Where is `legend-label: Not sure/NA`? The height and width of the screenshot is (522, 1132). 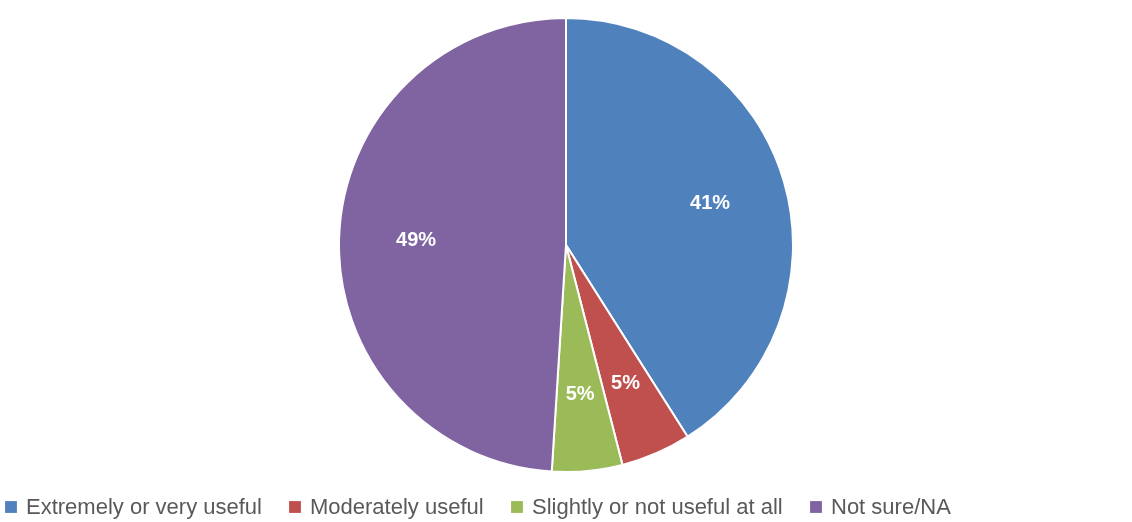
legend-label: Not sure/NA is located at coordinates (891, 506).